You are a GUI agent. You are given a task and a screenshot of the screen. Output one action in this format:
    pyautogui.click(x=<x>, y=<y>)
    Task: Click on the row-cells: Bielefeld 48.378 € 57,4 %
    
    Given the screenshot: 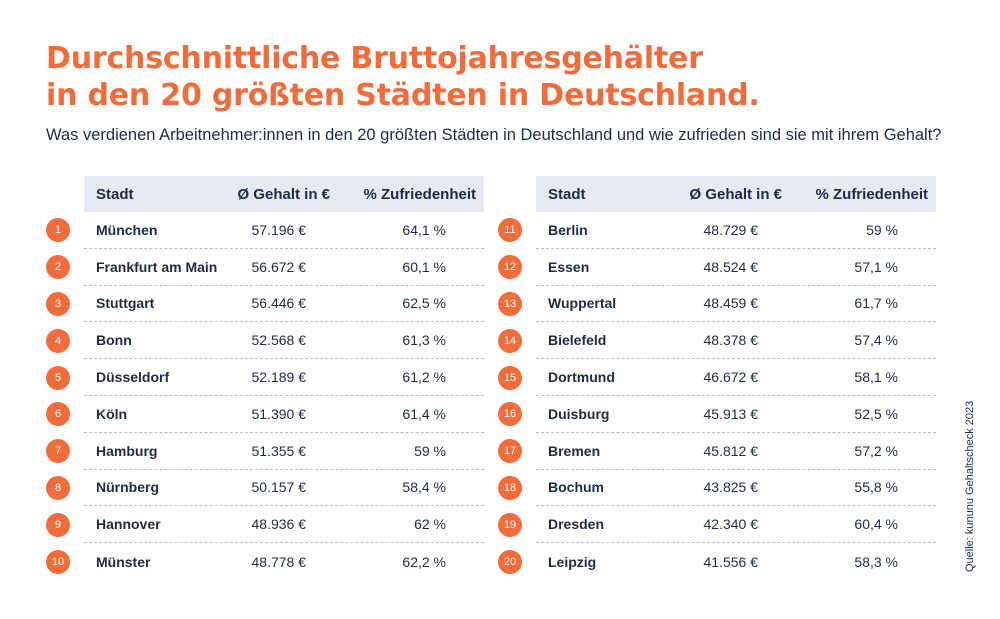 What is the action you would take?
    pyautogui.click(x=736, y=341)
    